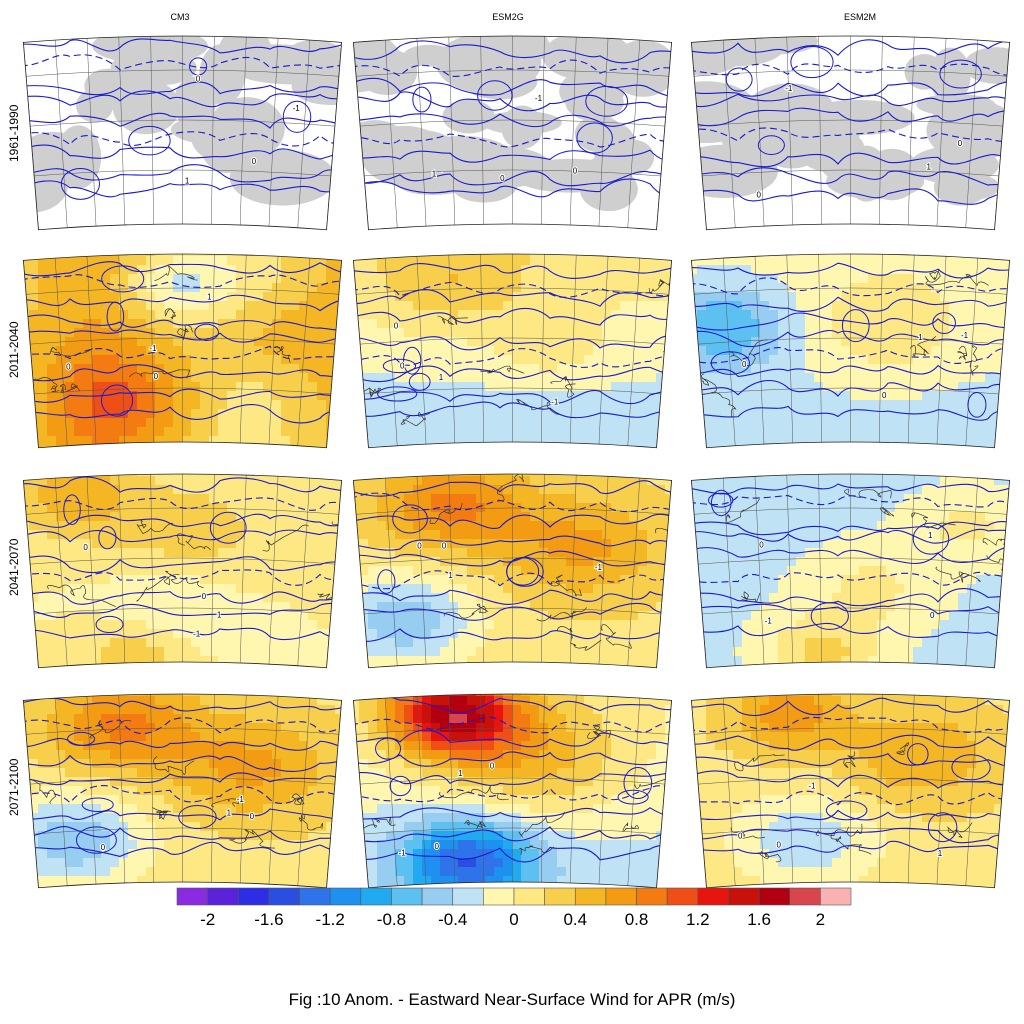  What do you see at coordinates (698, 919) in the screenshot?
I see `colorbar-tick-label: 1.2` at bounding box center [698, 919].